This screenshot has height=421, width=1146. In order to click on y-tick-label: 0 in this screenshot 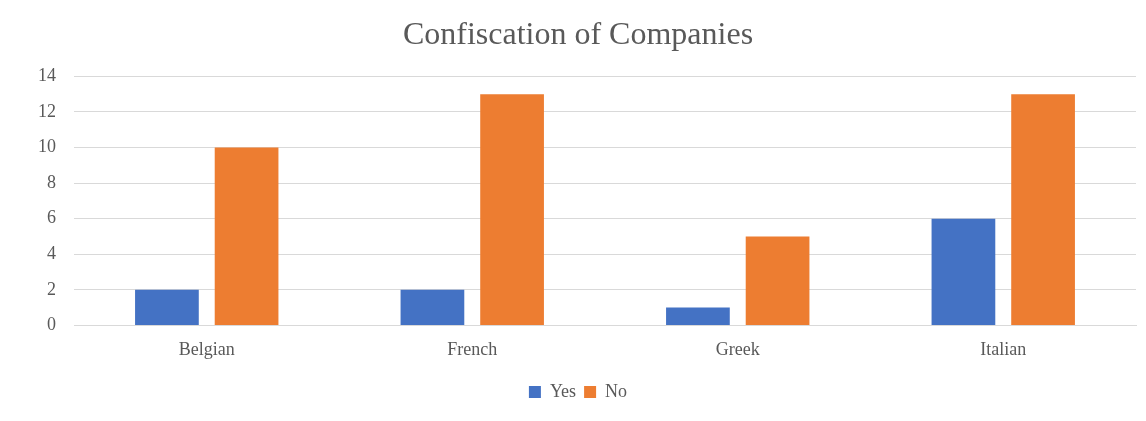, I will do `click(51, 324)`.